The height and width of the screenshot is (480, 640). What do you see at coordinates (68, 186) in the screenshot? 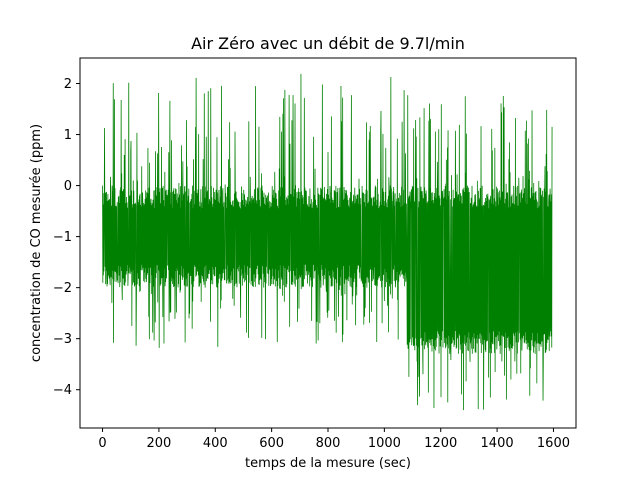
I see `y-tick-label: 0` at bounding box center [68, 186].